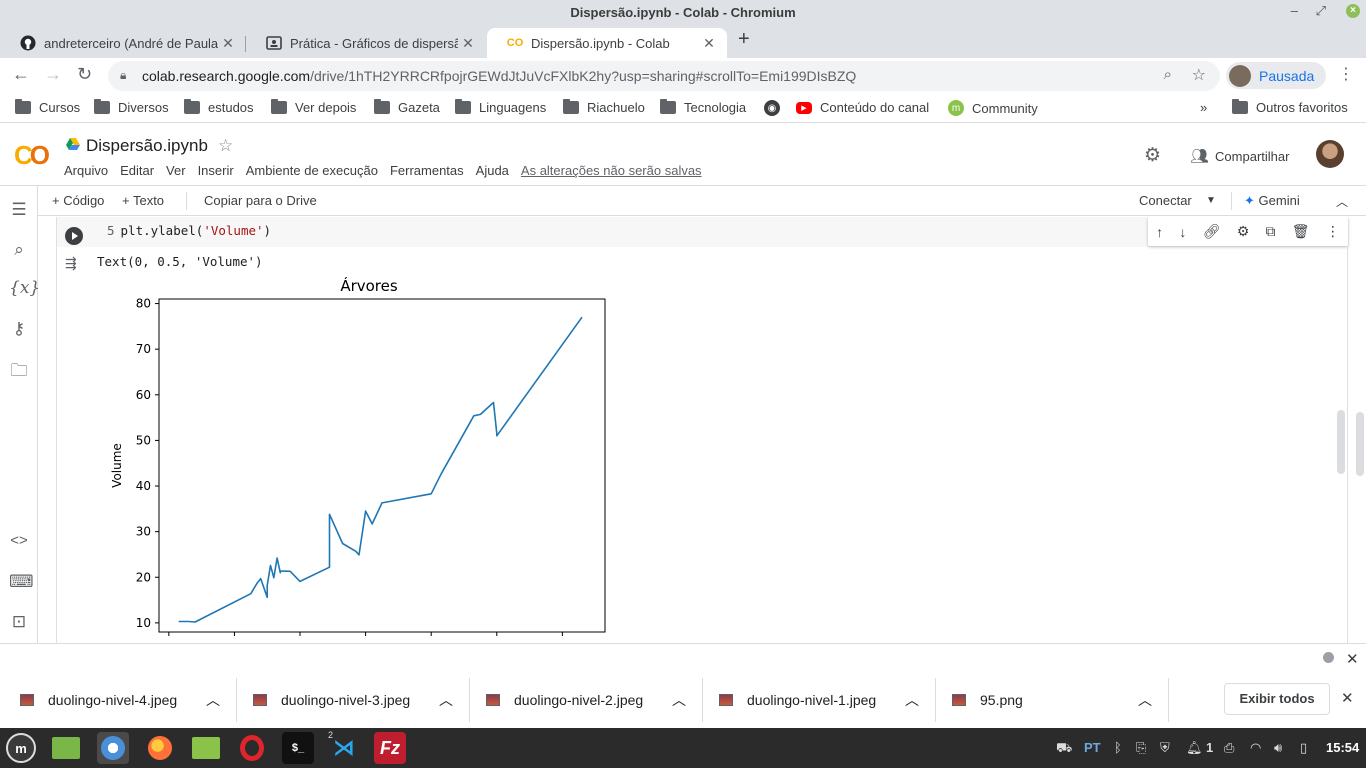 Image resolution: width=1366 pixels, height=768 pixels. What do you see at coordinates (113, 748) in the screenshot?
I see `chromium-app-icon` at bounding box center [113, 748].